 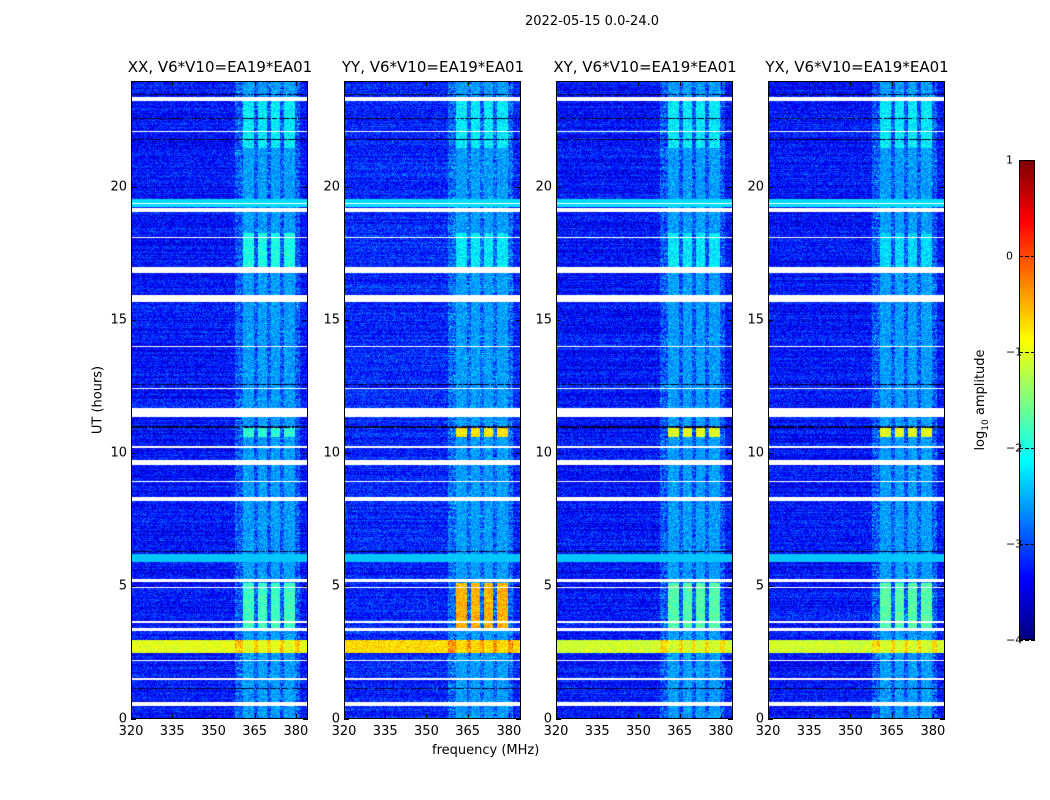 I want to click on colorbar-tick-label: 0, so click(x=1009, y=256).